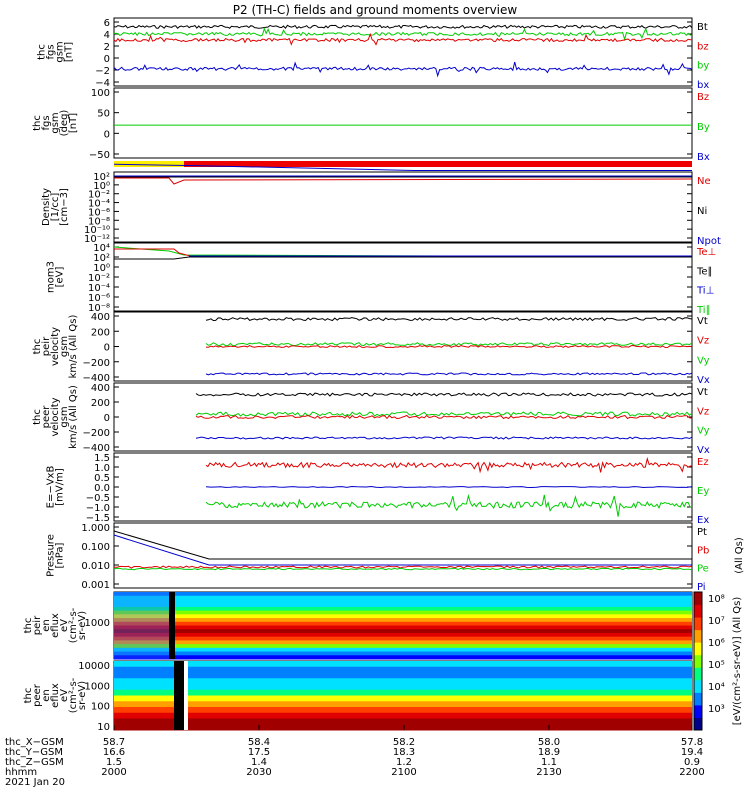 The image size is (750, 800). Describe the element at coordinates (101, 258) in the screenshot. I see `ytick-label: 10²` at that location.